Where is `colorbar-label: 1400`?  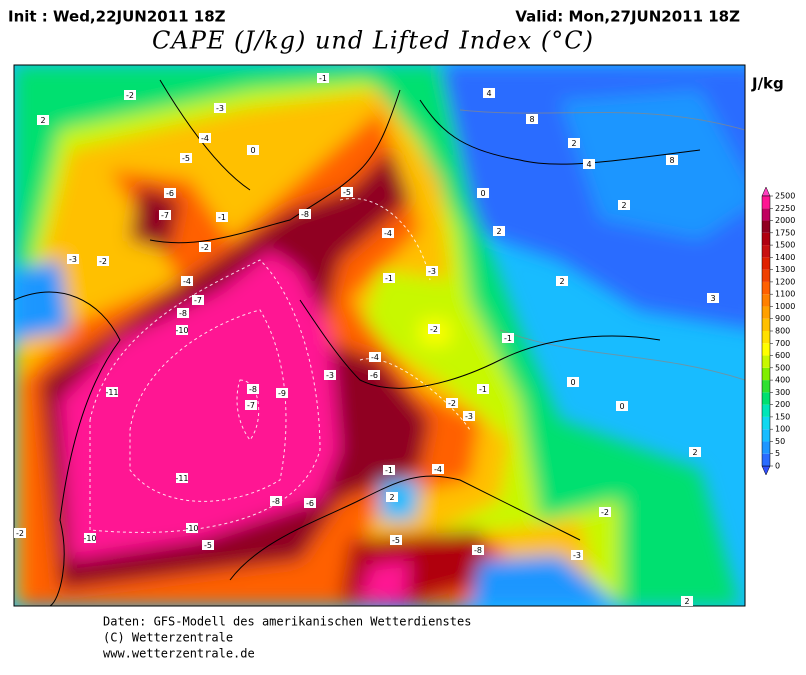
colorbar-label: 1400 is located at coordinates (785, 257).